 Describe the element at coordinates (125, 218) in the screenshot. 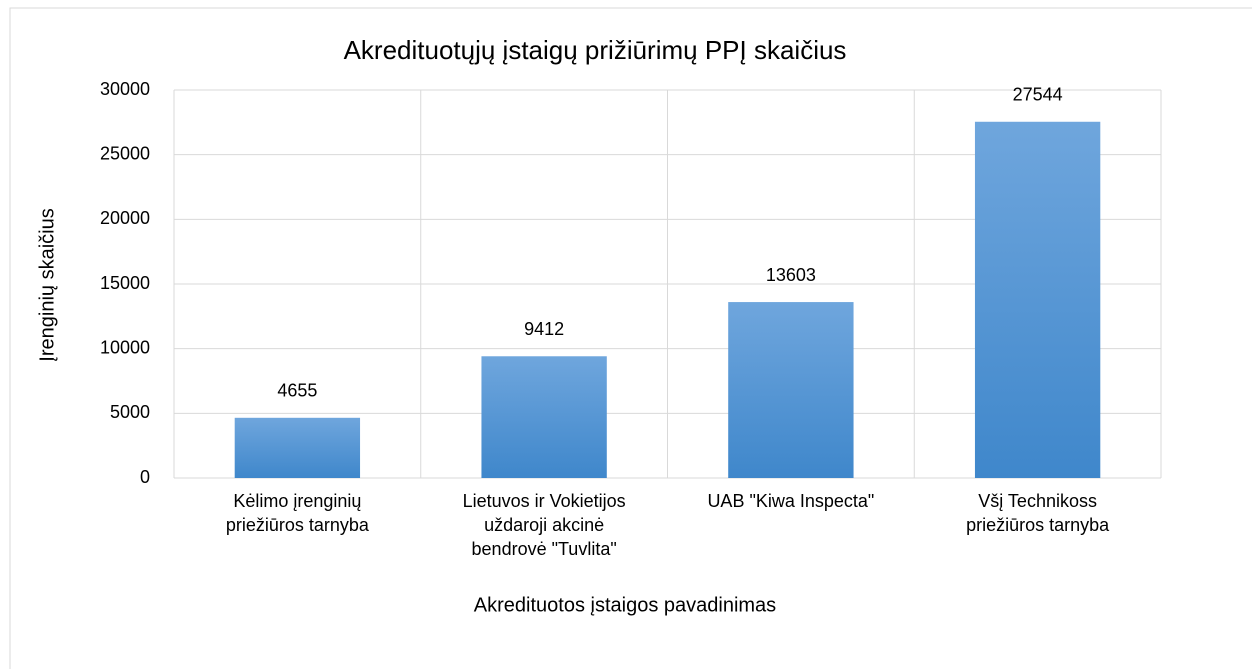

I see `y-tick-label: 20000` at that location.